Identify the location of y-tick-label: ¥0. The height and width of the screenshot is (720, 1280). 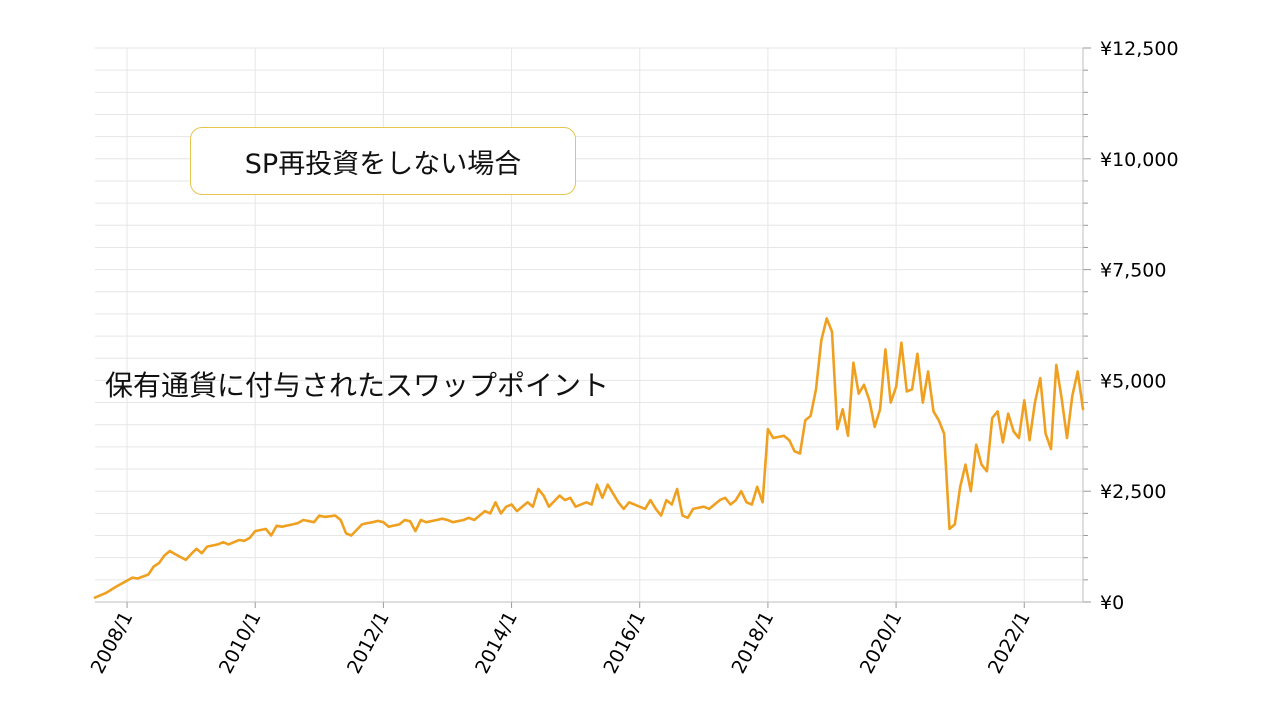
(1112, 603).